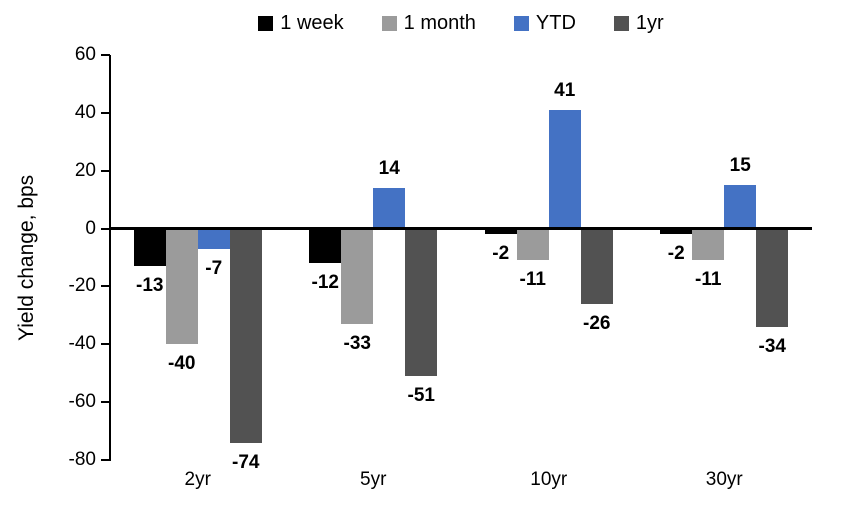  What do you see at coordinates (149, 247) in the screenshot?
I see `bar-1-week-2yr` at bounding box center [149, 247].